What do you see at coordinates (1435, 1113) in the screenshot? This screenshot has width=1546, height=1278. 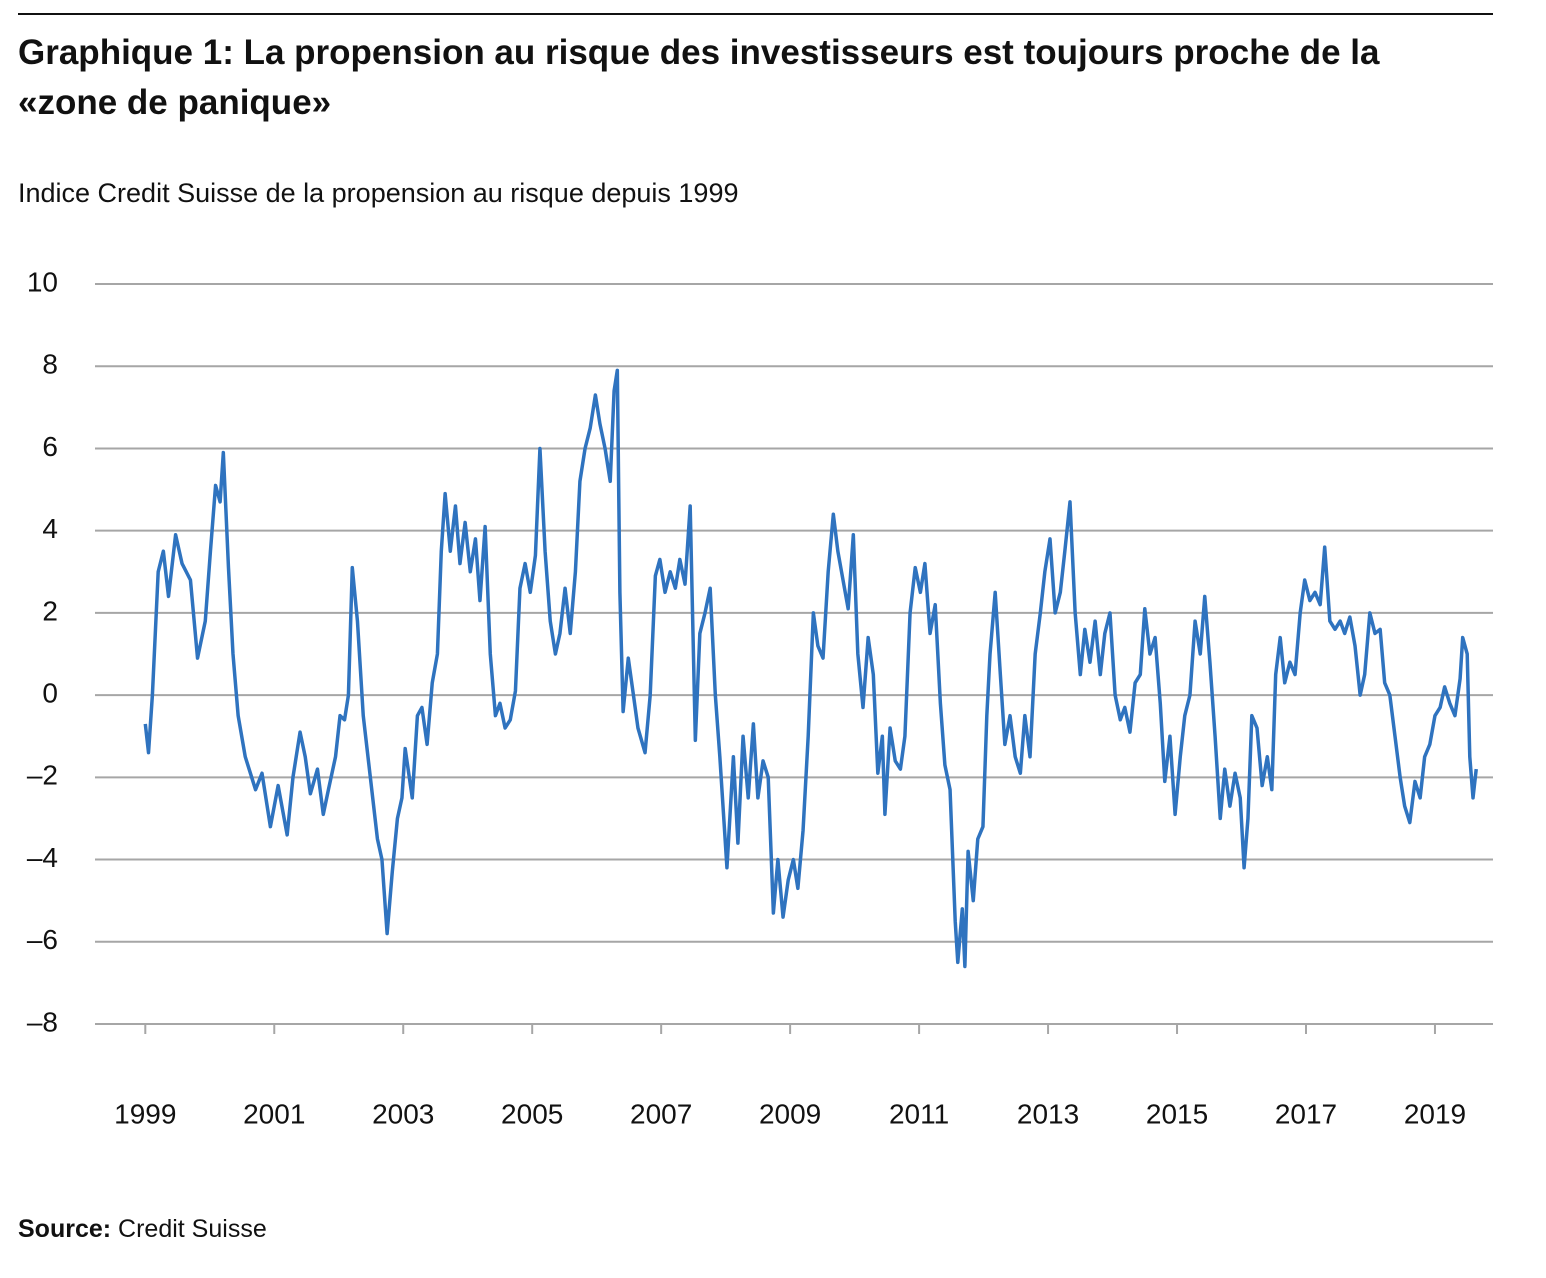 I see `x-tick-label: 2019` at bounding box center [1435, 1113].